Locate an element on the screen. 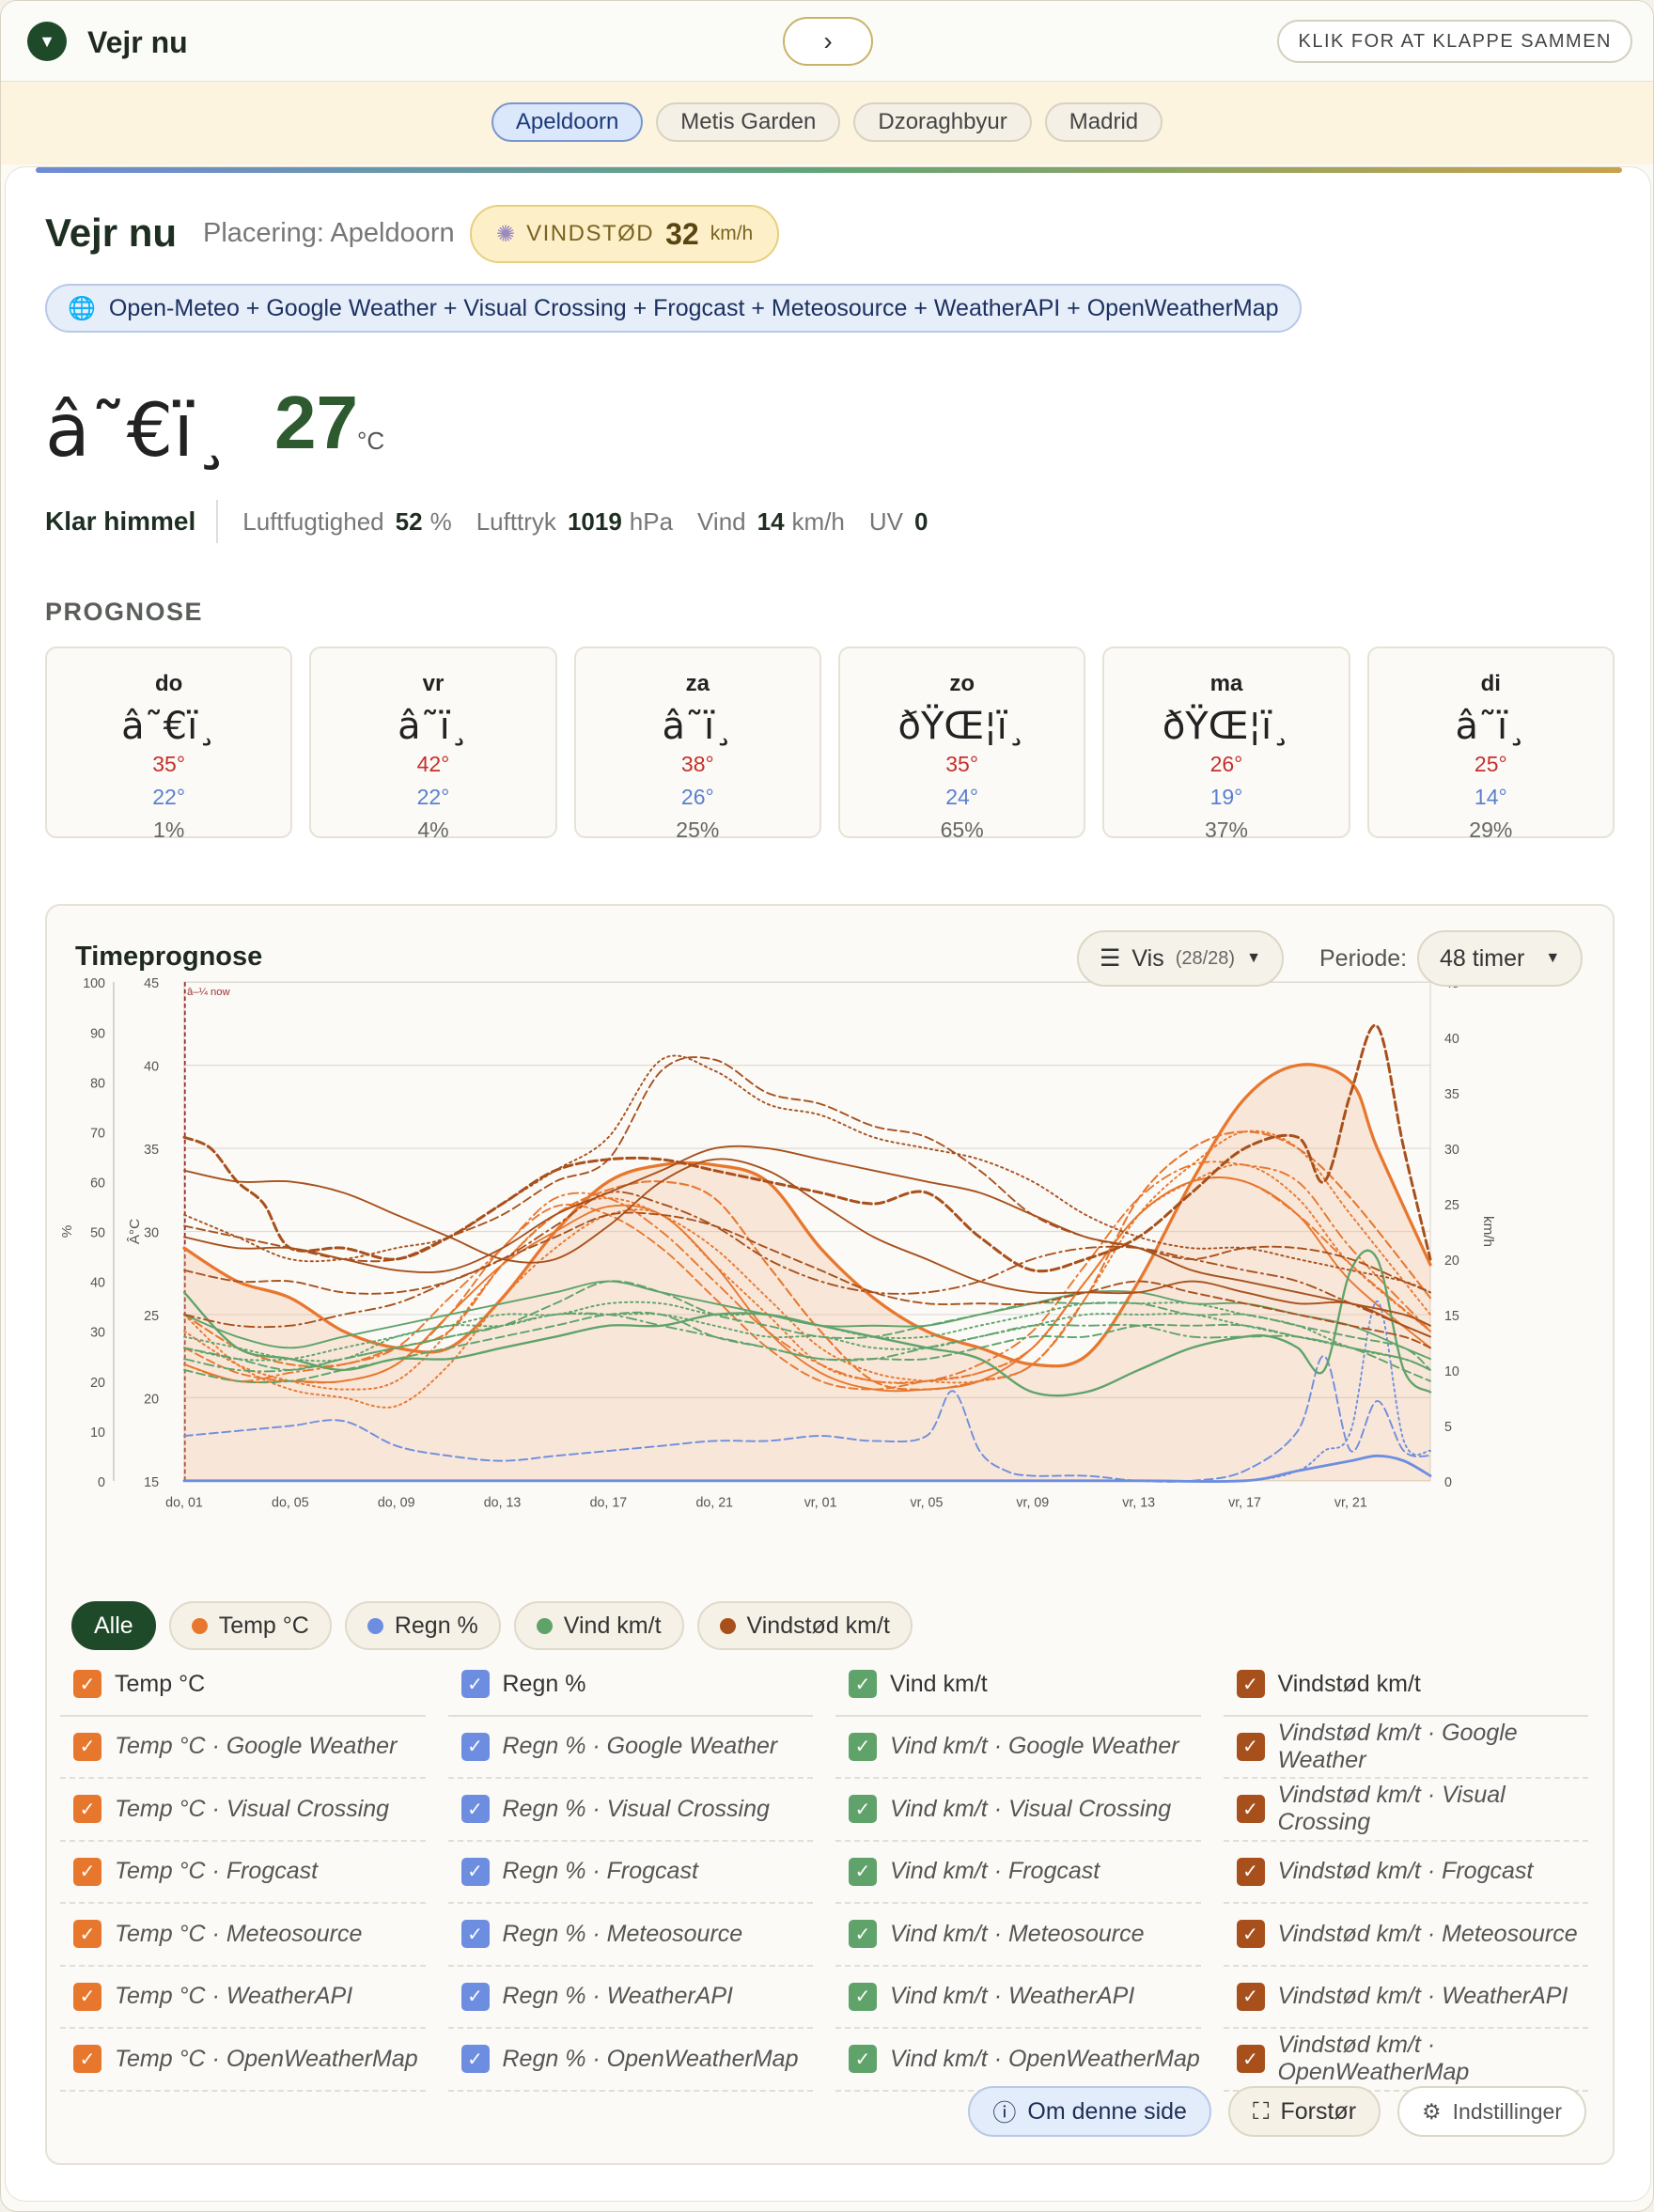  filter-chip-0: Alle is located at coordinates (113, 1625).